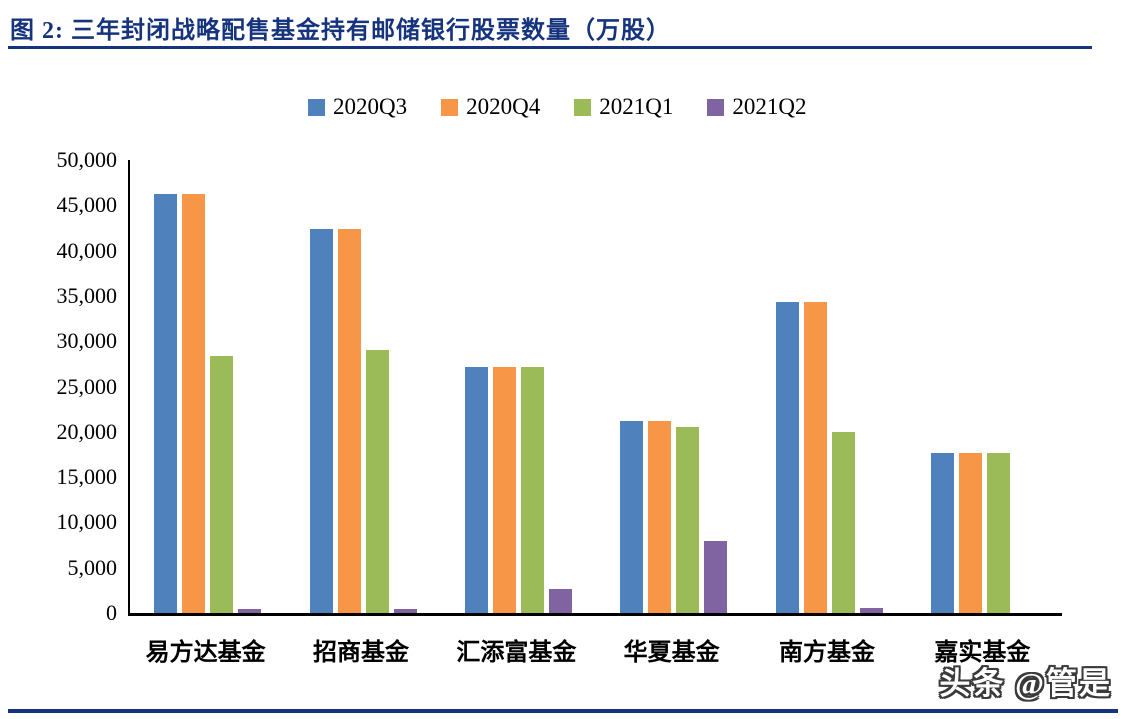 This screenshot has width=1124, height=719. What do you see at coordinates (111, 612) in the screenshot?
I see `y-tick-label-0: 0` at bounding box center [111, 612].